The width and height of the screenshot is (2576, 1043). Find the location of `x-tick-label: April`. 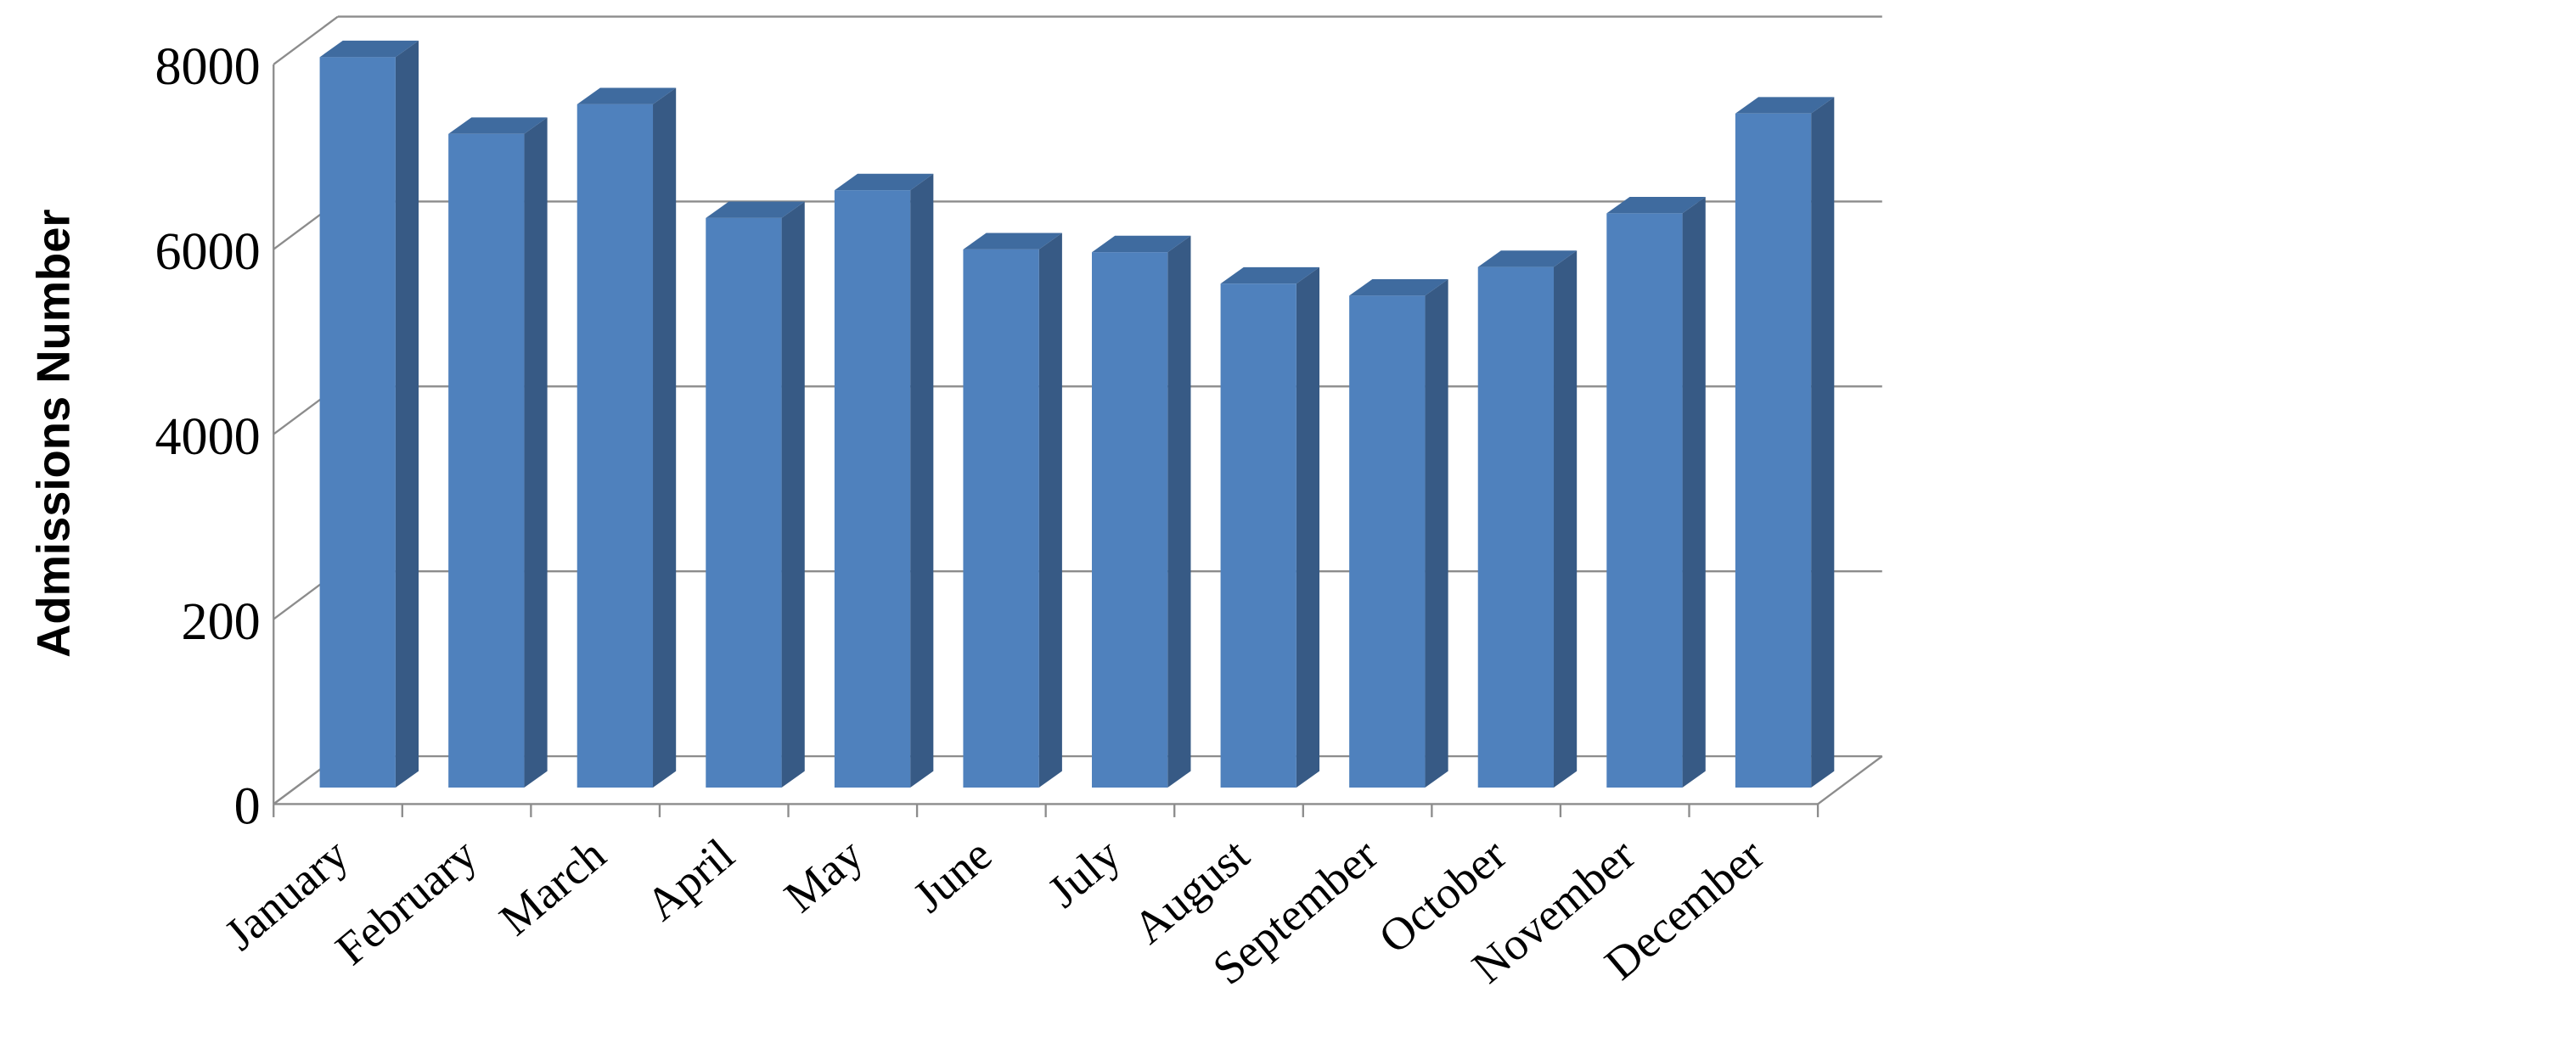

x-tick-label: April is located at coordinates (690, 880).